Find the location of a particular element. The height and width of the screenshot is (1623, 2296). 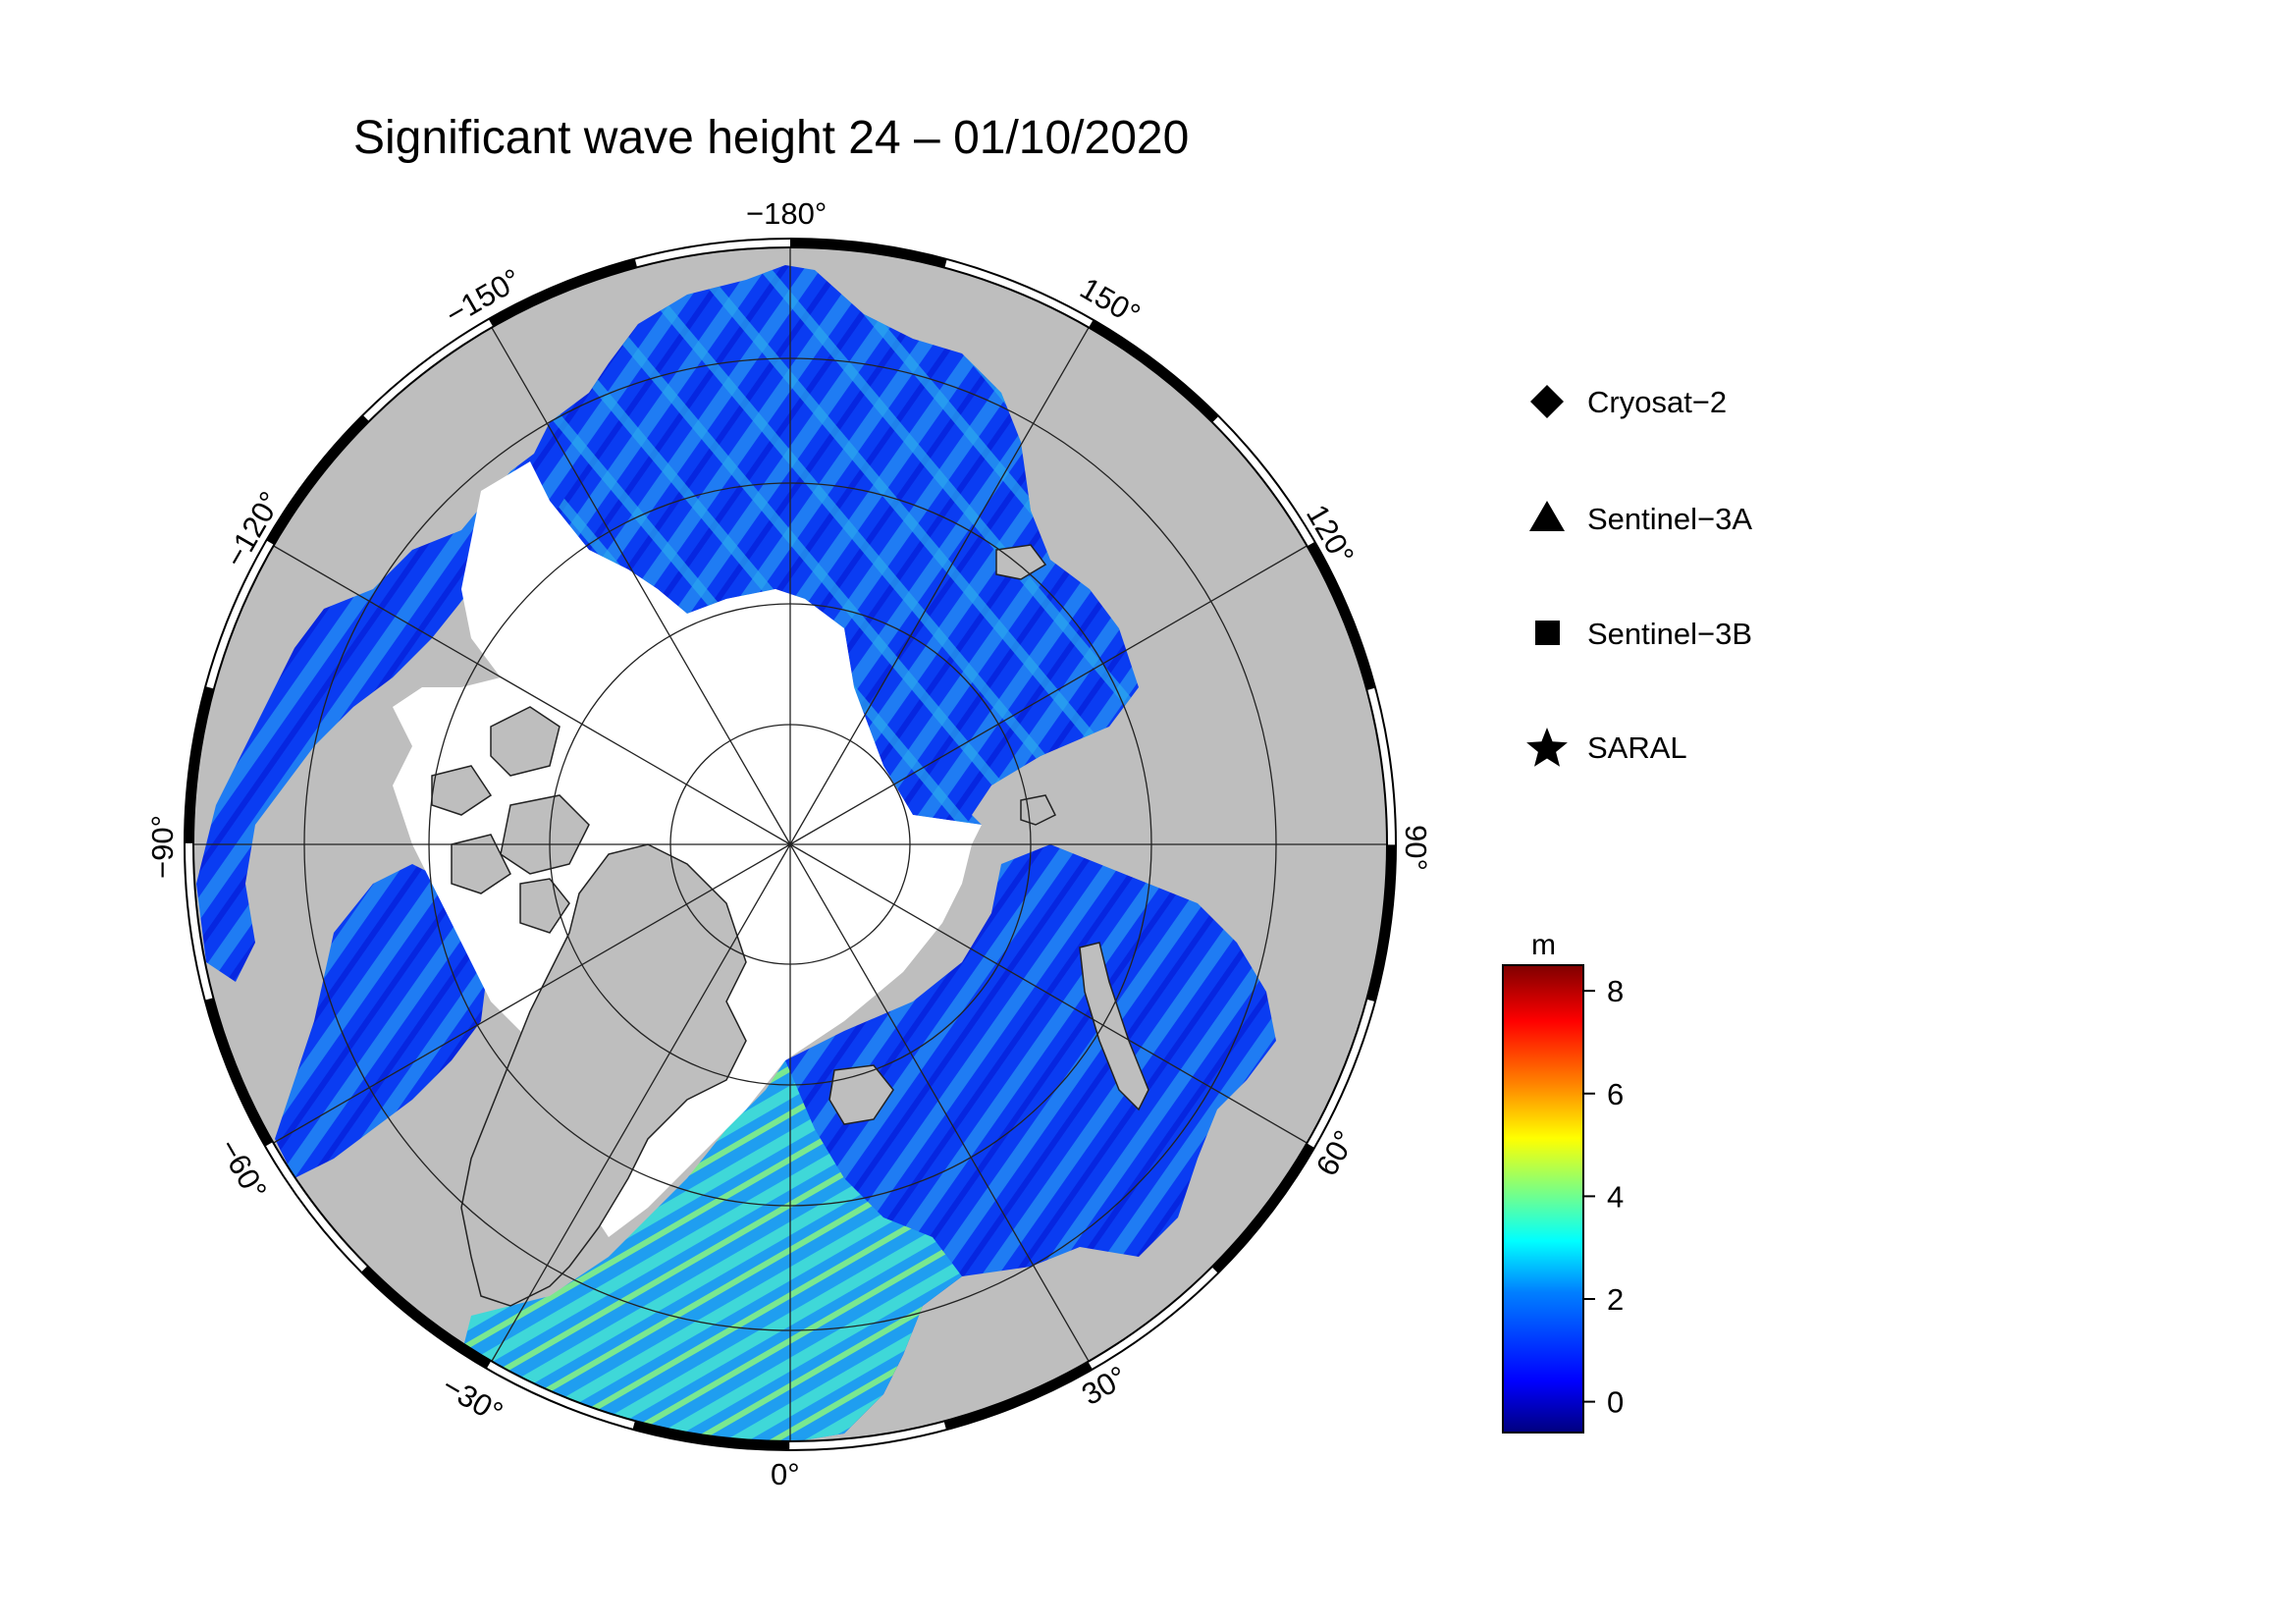

colorbar-tick-label: 0 is located at coordinates (1615, 1402).